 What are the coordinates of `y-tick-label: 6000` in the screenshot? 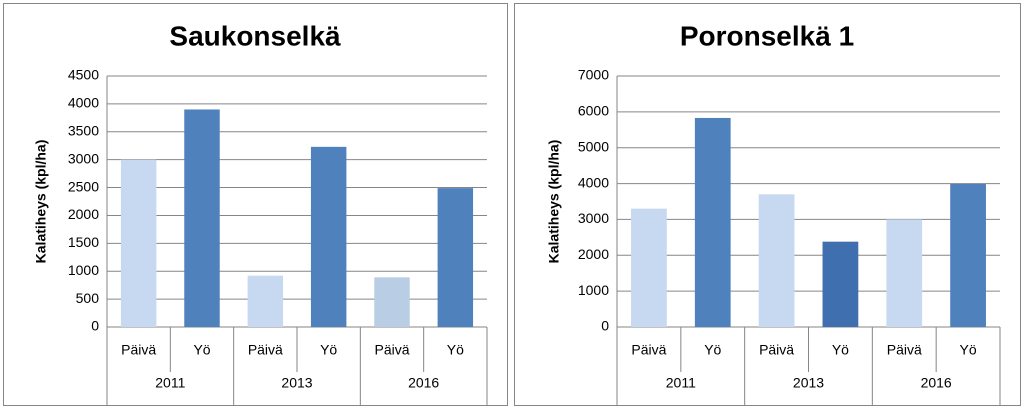 It's located at (593, 111).